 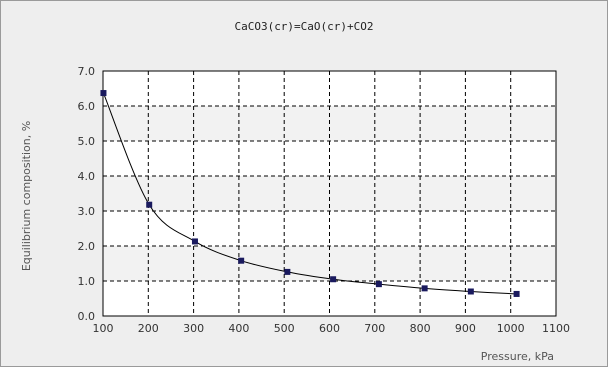 What do you see at coordinates (238, 328) in the screenshot?
I see `x-tick-label: 400` at bounding box center [238, 328].